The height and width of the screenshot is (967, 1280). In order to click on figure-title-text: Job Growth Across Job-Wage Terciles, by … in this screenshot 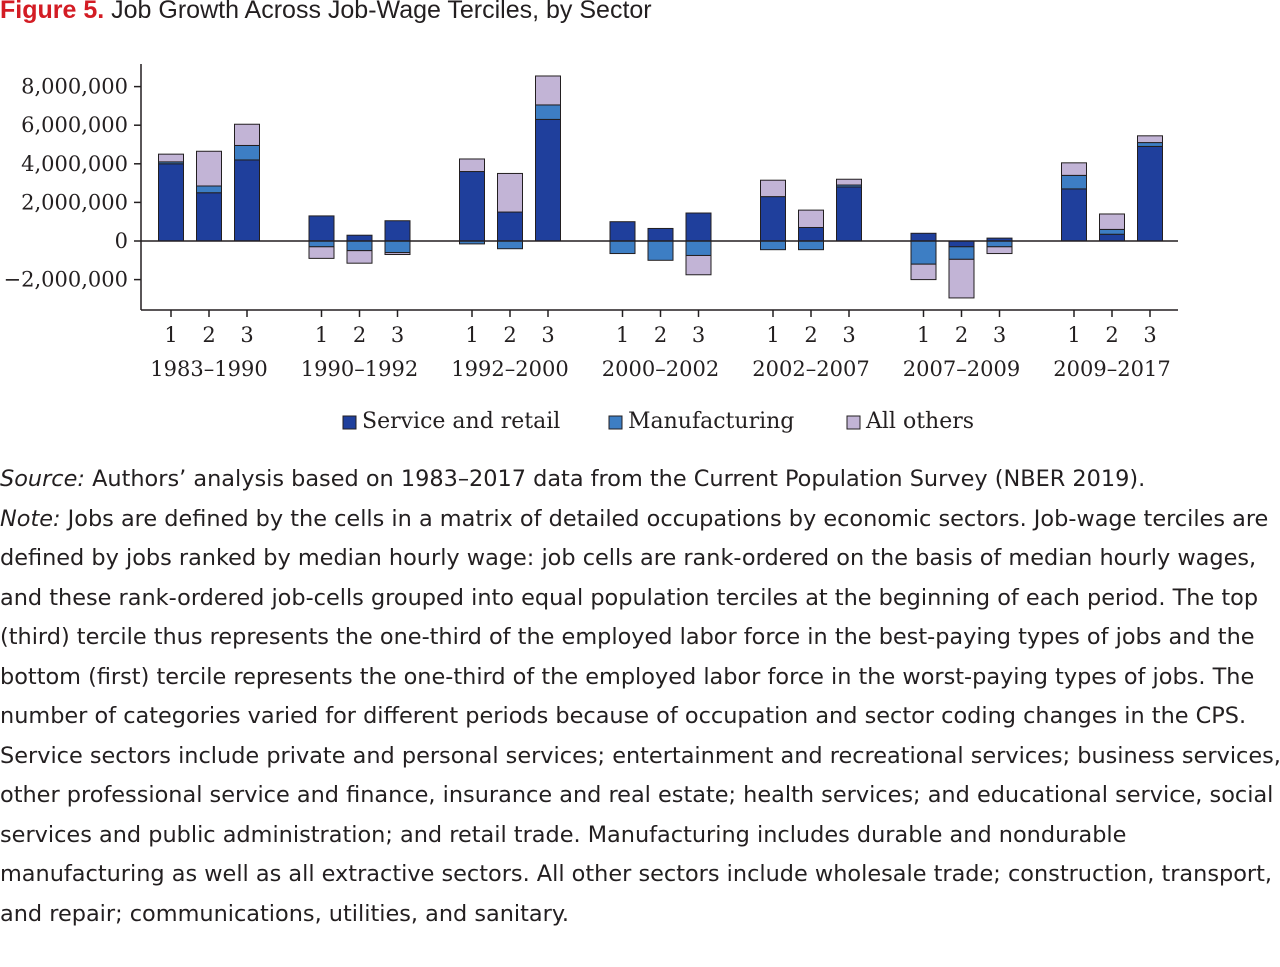, I will do `click(381, 12)`.